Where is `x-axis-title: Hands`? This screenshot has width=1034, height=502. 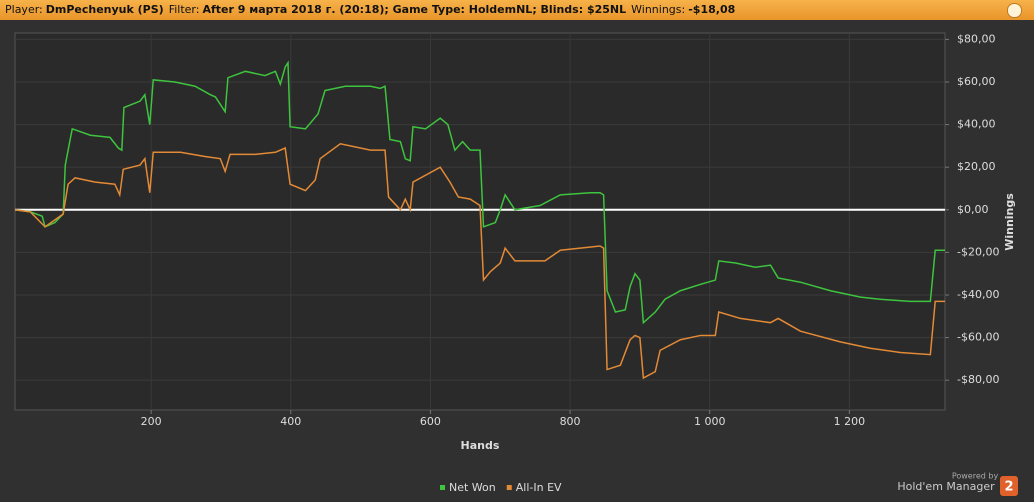 x-axis-title: Hands is located at coordinates (480, 445).